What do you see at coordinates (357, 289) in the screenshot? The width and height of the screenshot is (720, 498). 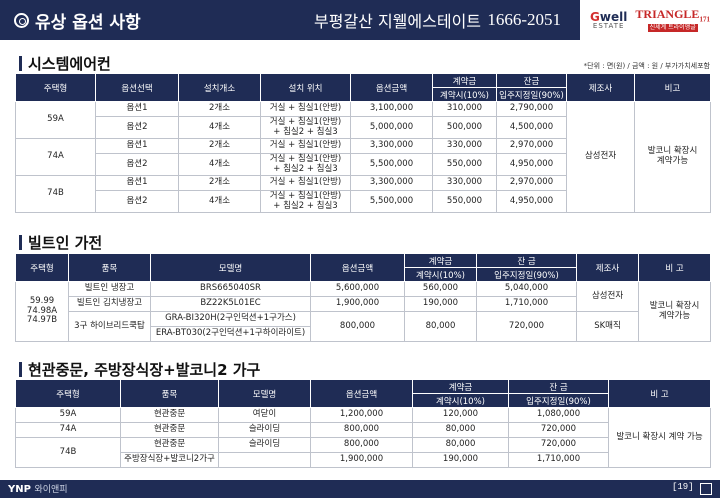 I see `table-cell: 5,600,000` at bounding box center [357, 289].